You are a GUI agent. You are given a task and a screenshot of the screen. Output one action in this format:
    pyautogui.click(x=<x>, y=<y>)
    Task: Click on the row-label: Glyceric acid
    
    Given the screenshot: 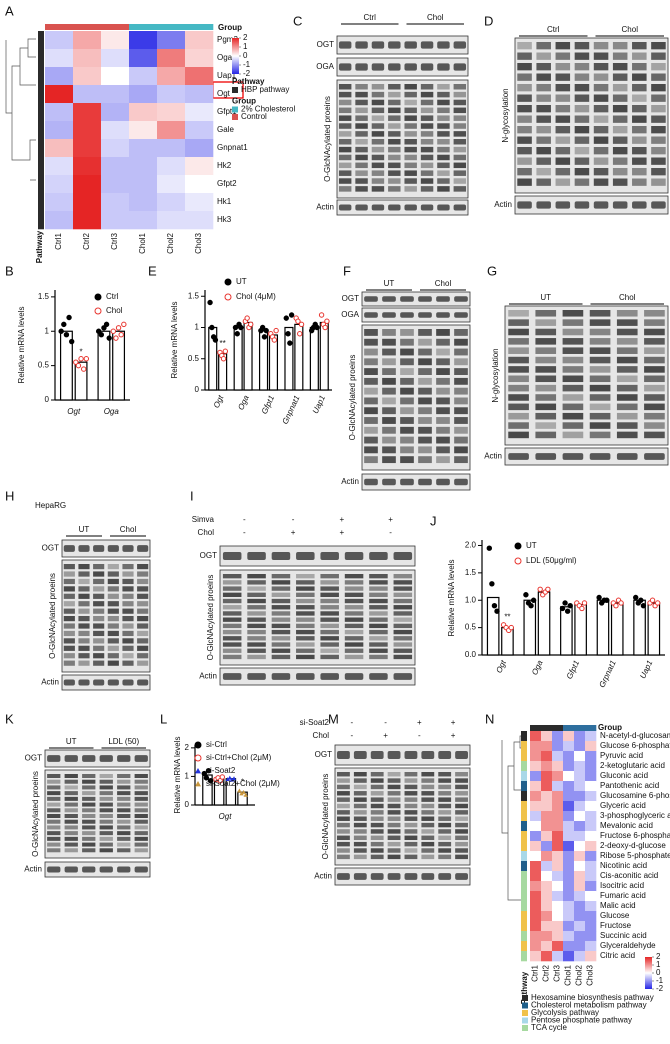 What is the action you would take?
    pyautogui.click(x=623, y=805)
    